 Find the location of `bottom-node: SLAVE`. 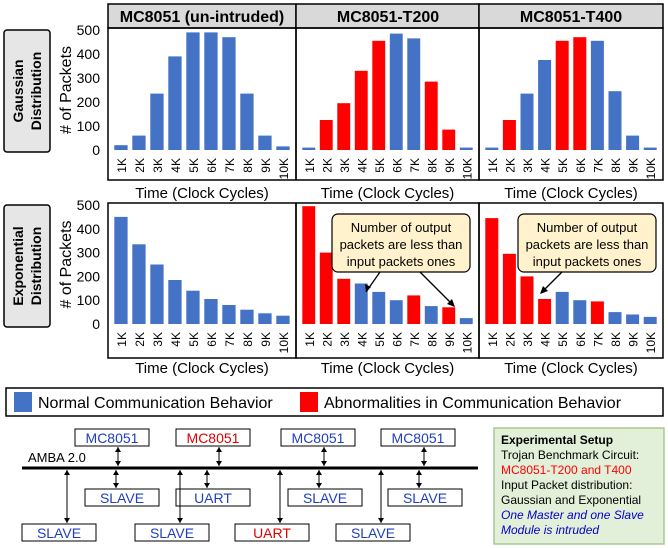

bottom-node: SLAVE is located at coordinates (373, 532).